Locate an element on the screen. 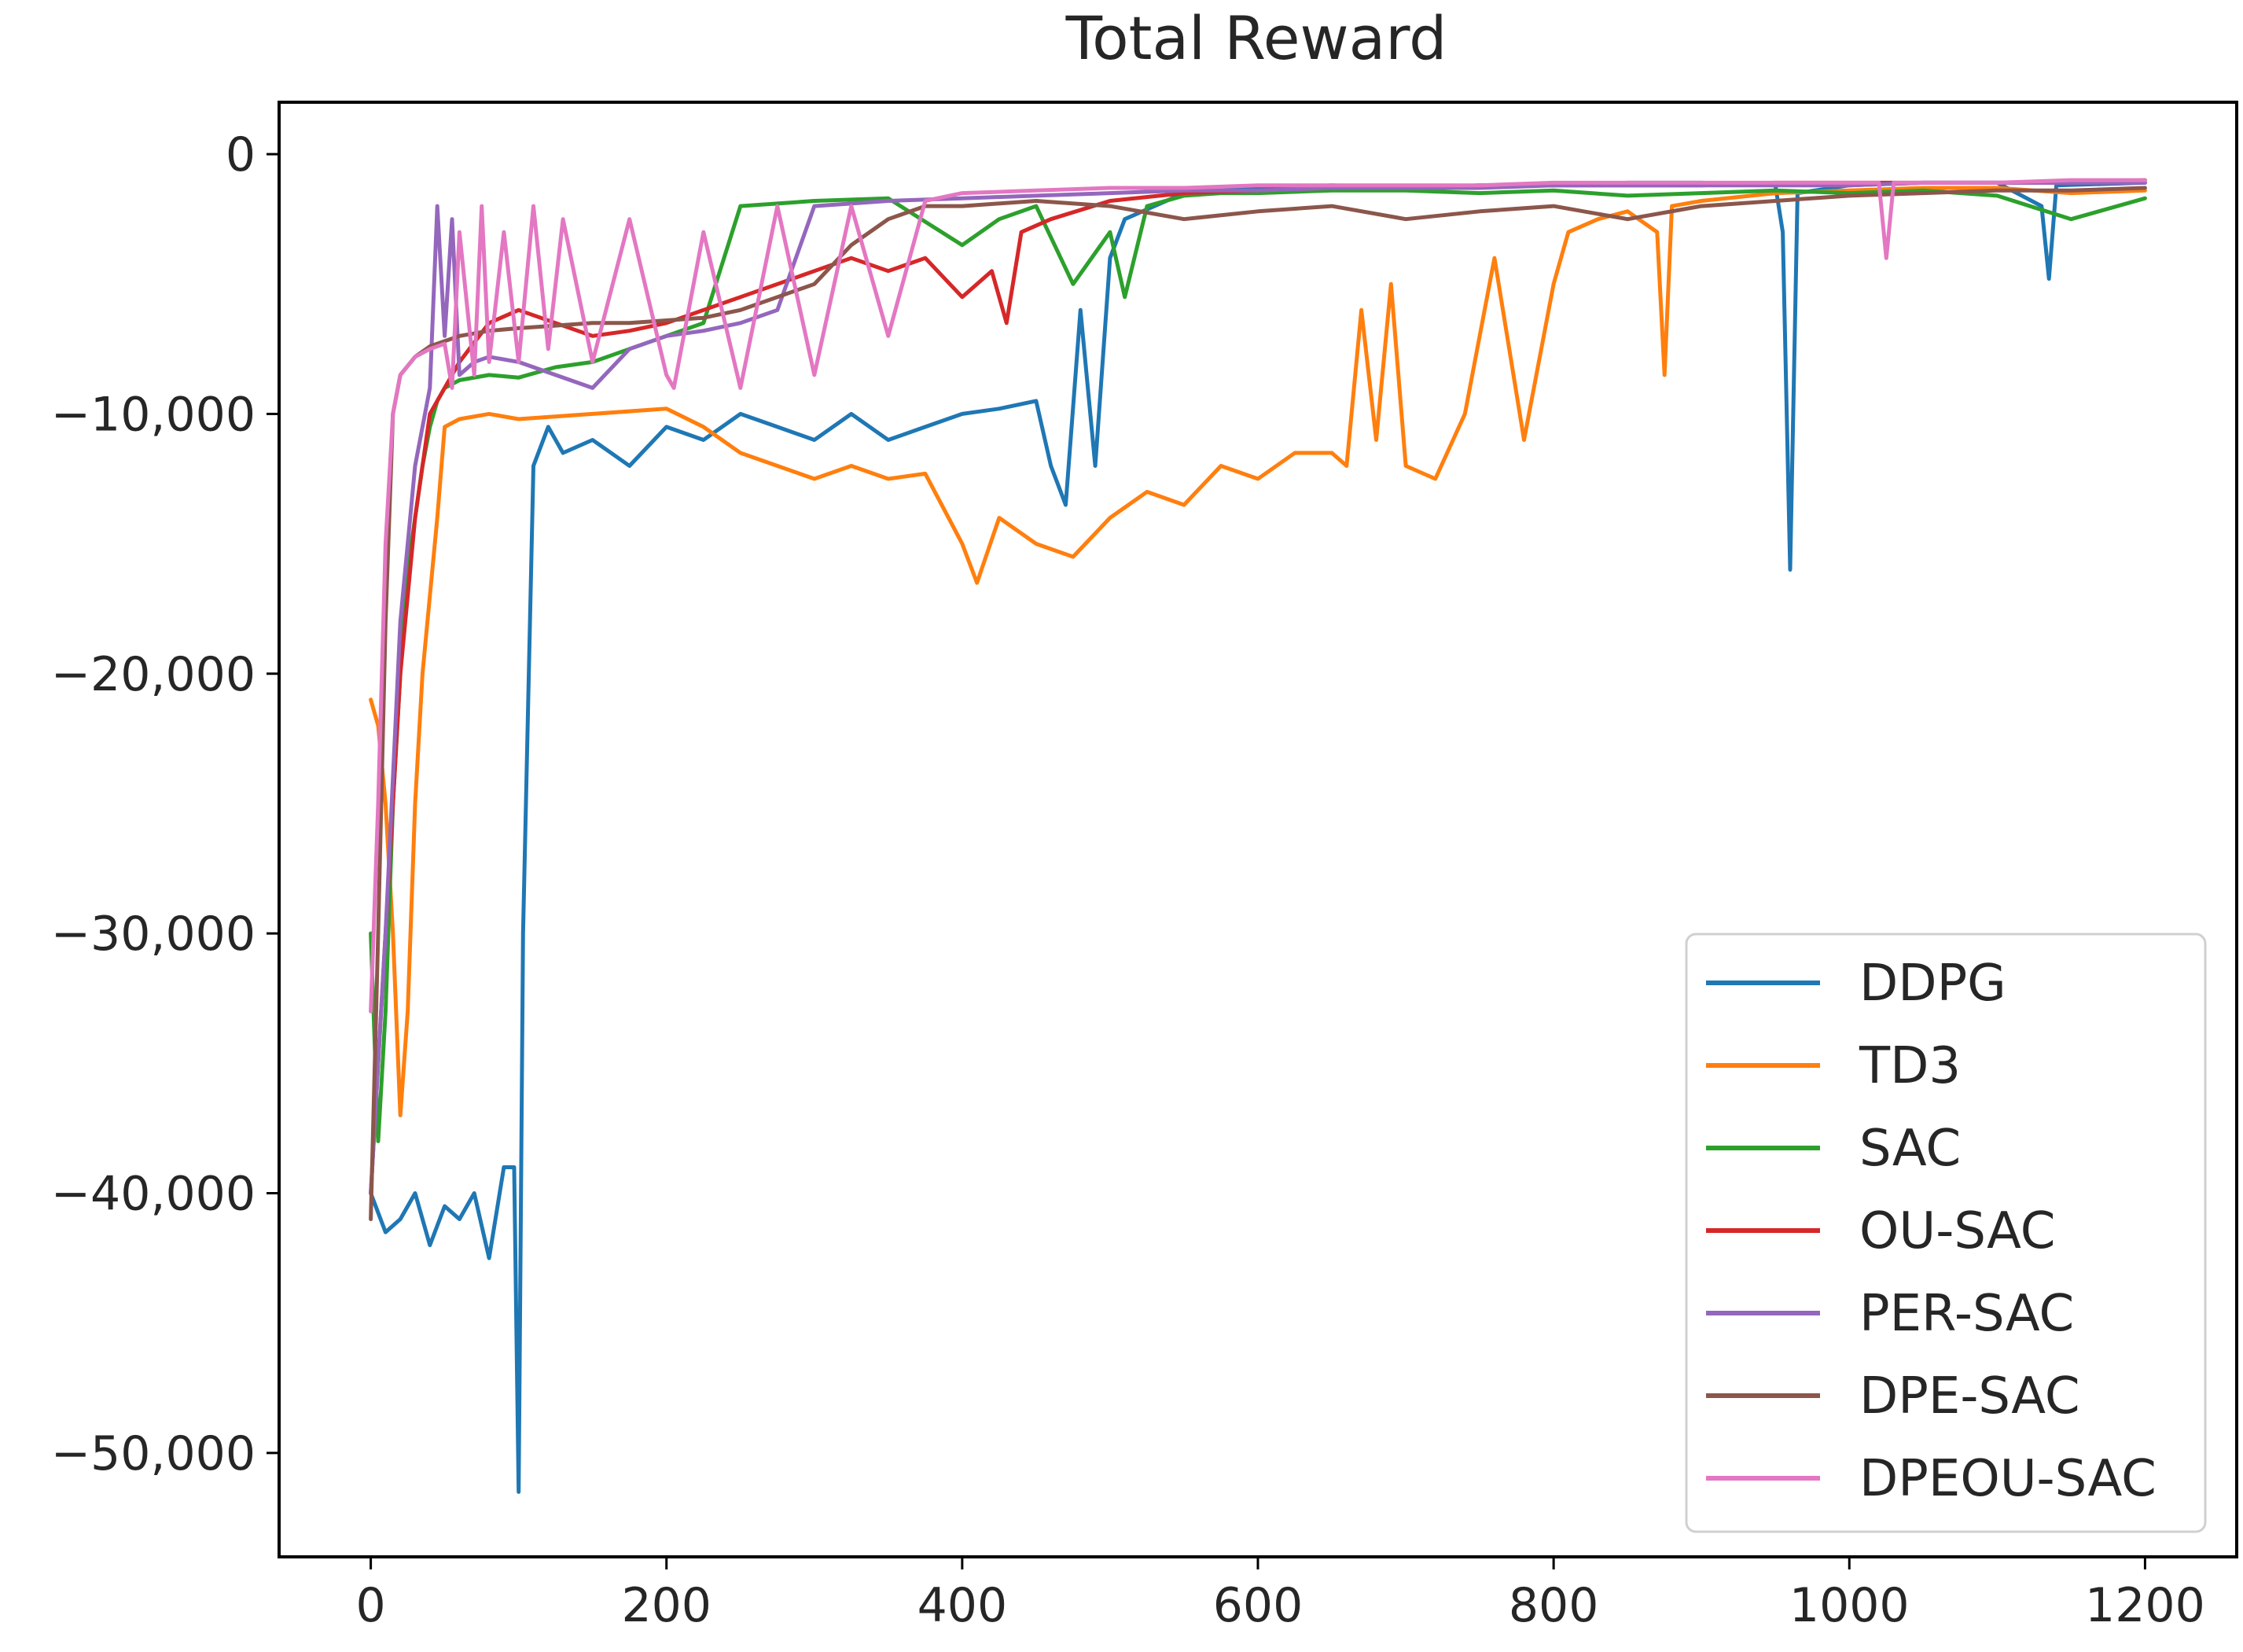 The image size is (2243, 1652). x-axis: 0 200 400 600 800 1000 1200 is located at coordinates (1280, 1595).